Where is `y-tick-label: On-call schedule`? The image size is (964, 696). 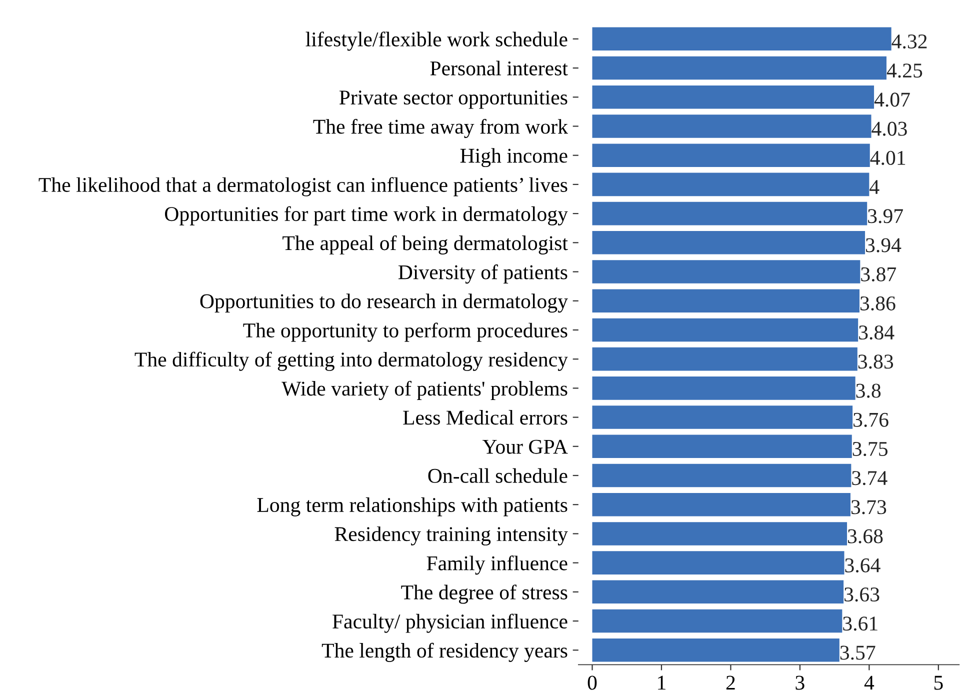 y-tick-label: On-call schedule is located at coordinates (498, 475).